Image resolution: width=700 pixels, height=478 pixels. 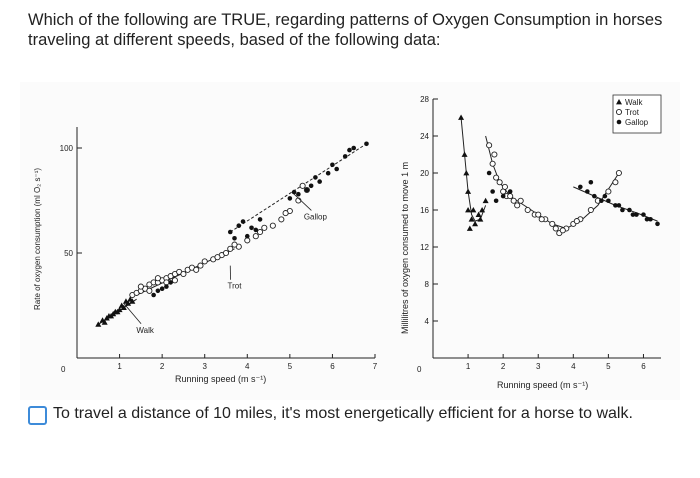 I want to click on left-x-tick-label: 6, so click(x=332, y=366).